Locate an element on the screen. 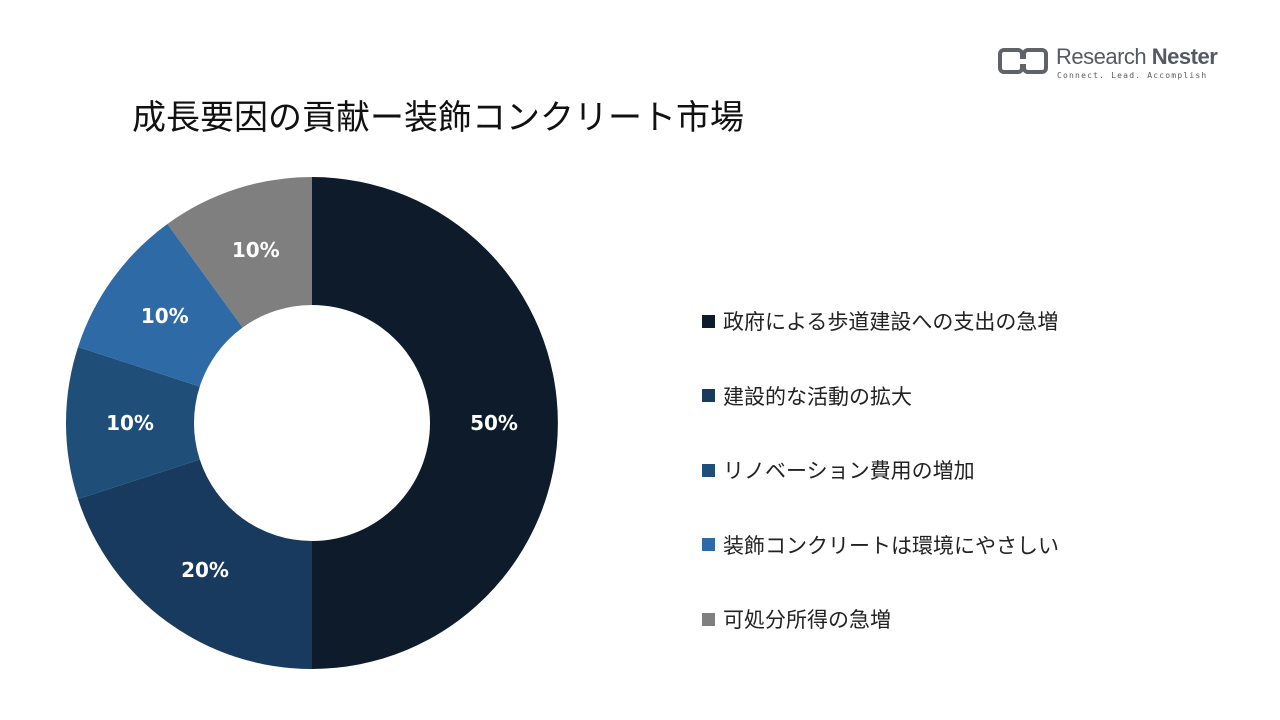  legend-item-2: 建設的な活動の拡大 is located at coordinates (880, 396).